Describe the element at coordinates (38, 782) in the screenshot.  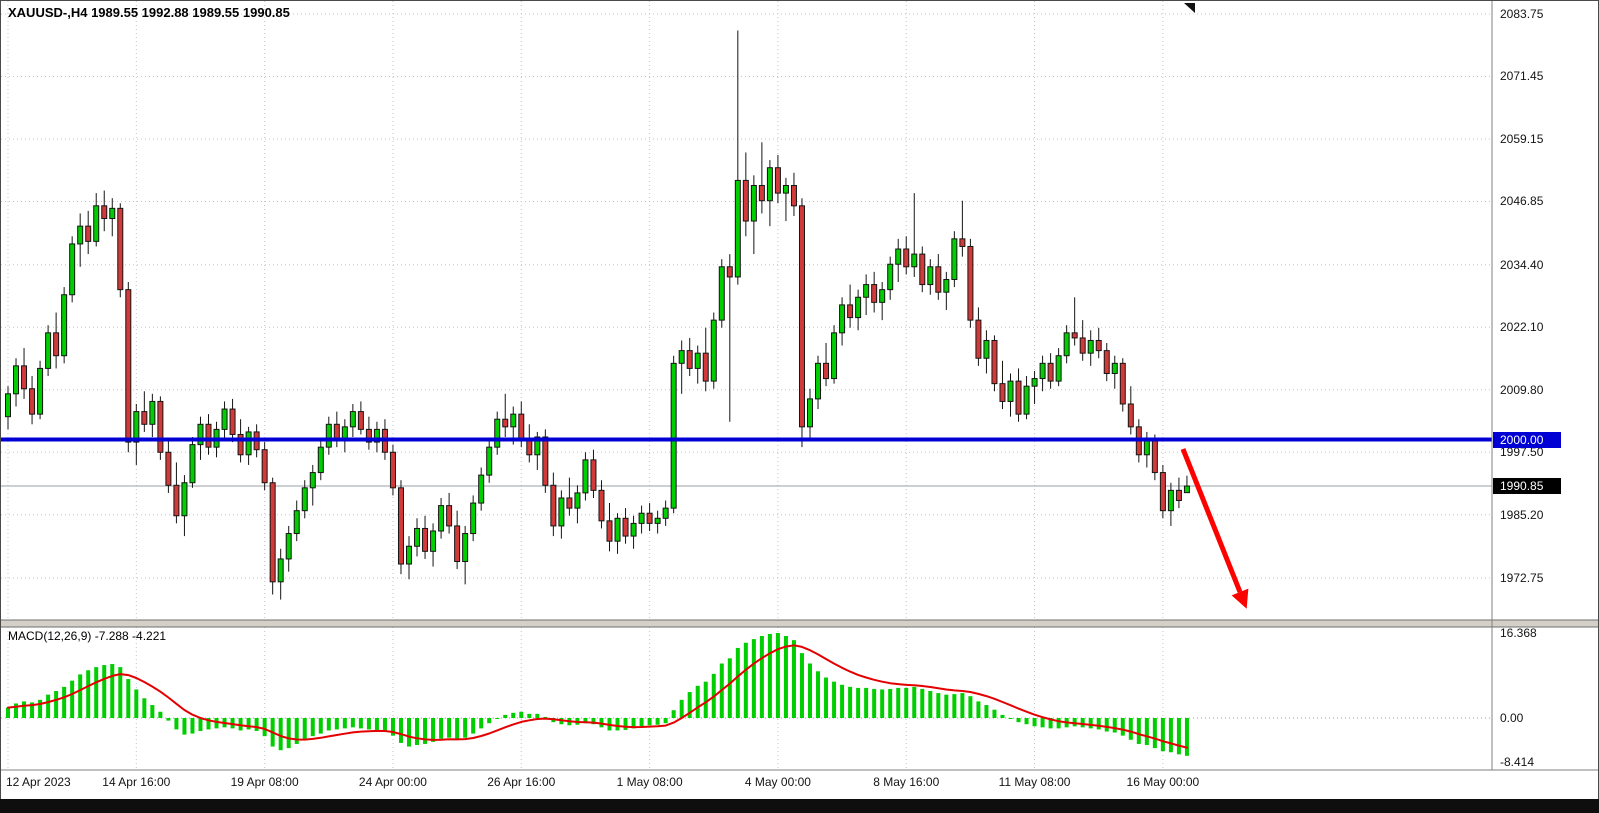
I see `time-axis-label: 12 Apr 2023` at that location.